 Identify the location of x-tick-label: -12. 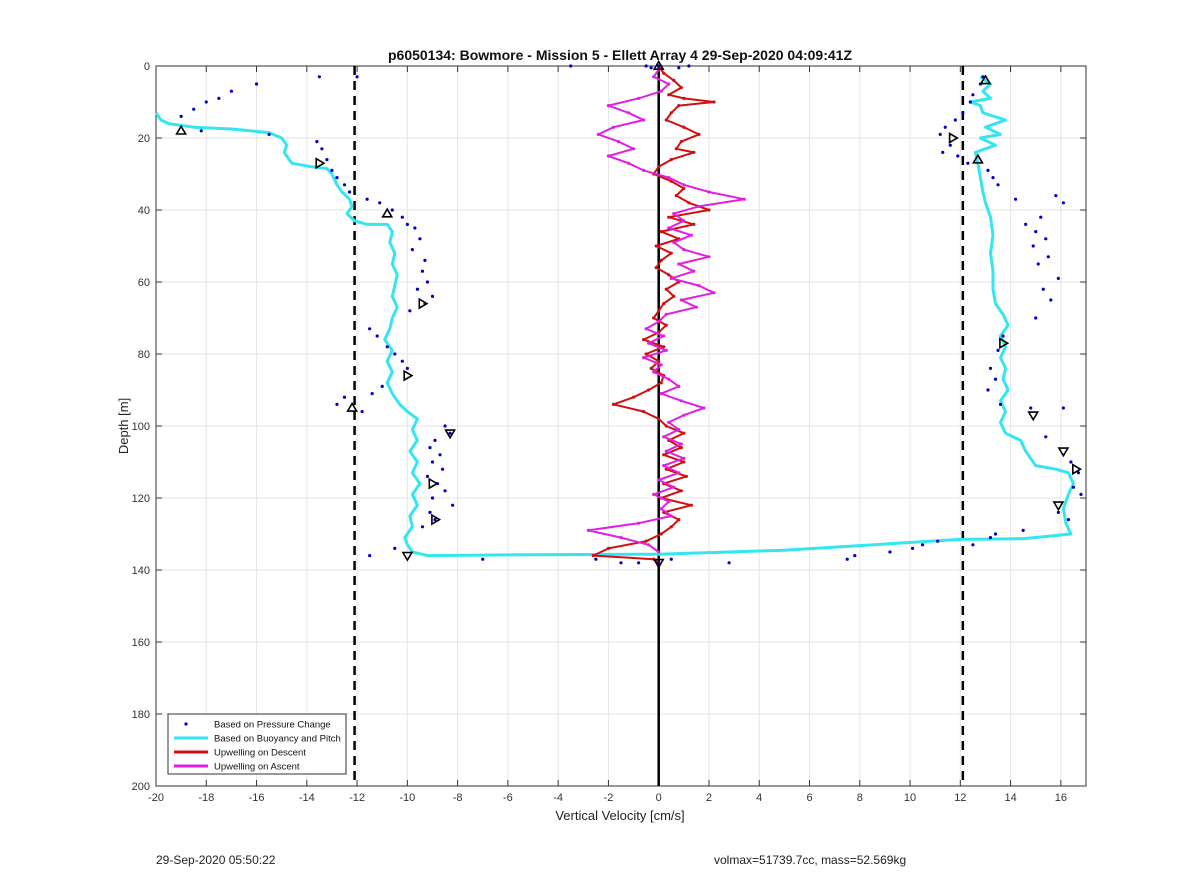
(357, 798).